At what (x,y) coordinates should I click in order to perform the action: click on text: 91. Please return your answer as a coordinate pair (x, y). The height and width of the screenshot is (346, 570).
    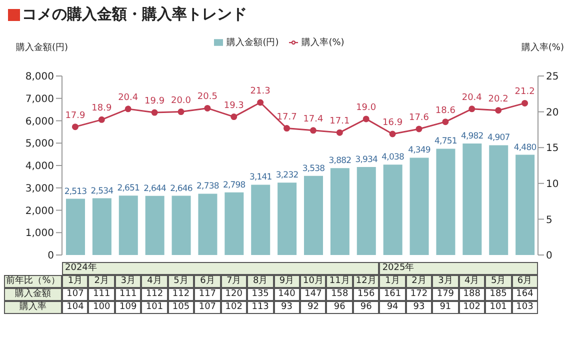
    Looking at the image, I should click on (445, 307).